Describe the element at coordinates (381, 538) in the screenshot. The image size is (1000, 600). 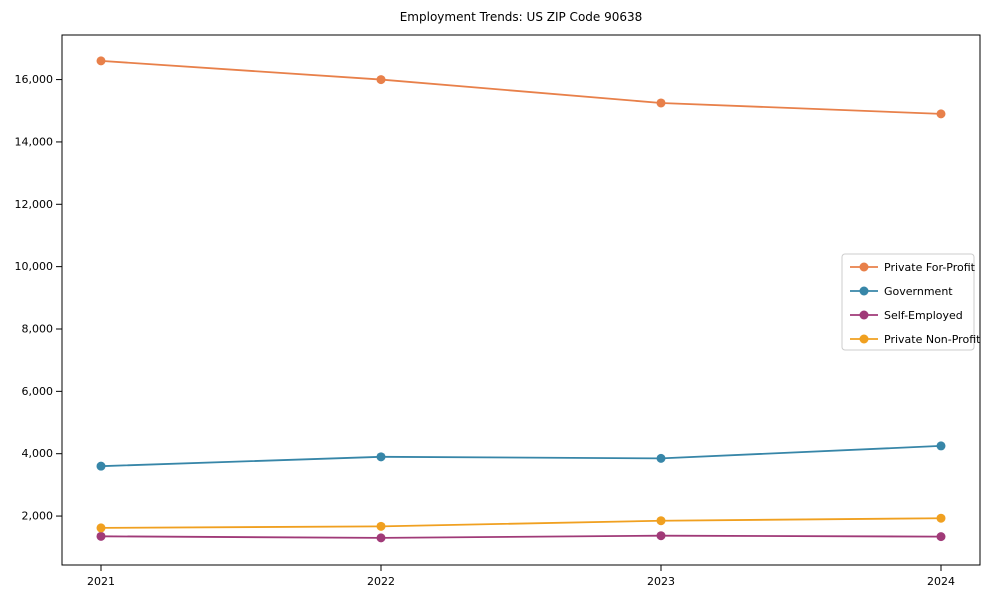
I see `data-point-self-employed-2022` at that location.